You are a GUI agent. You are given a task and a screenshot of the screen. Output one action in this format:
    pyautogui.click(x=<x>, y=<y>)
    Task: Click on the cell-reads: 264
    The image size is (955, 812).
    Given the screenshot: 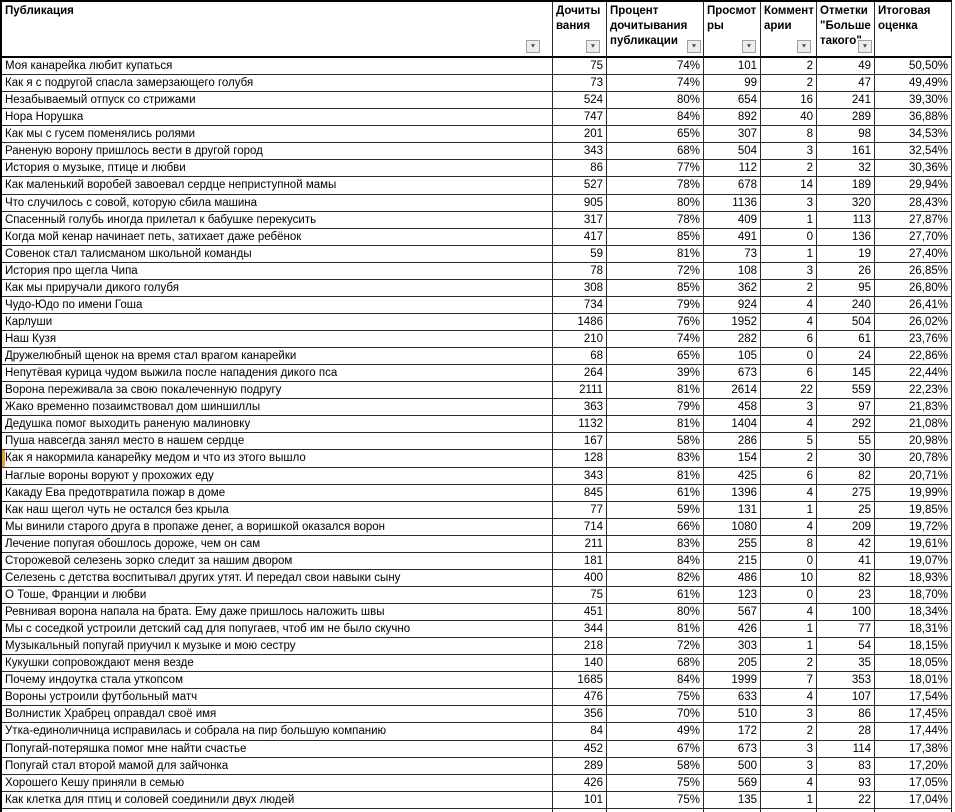 What is the action you would take?
    pyautogui.click(x=580, y=374)
    